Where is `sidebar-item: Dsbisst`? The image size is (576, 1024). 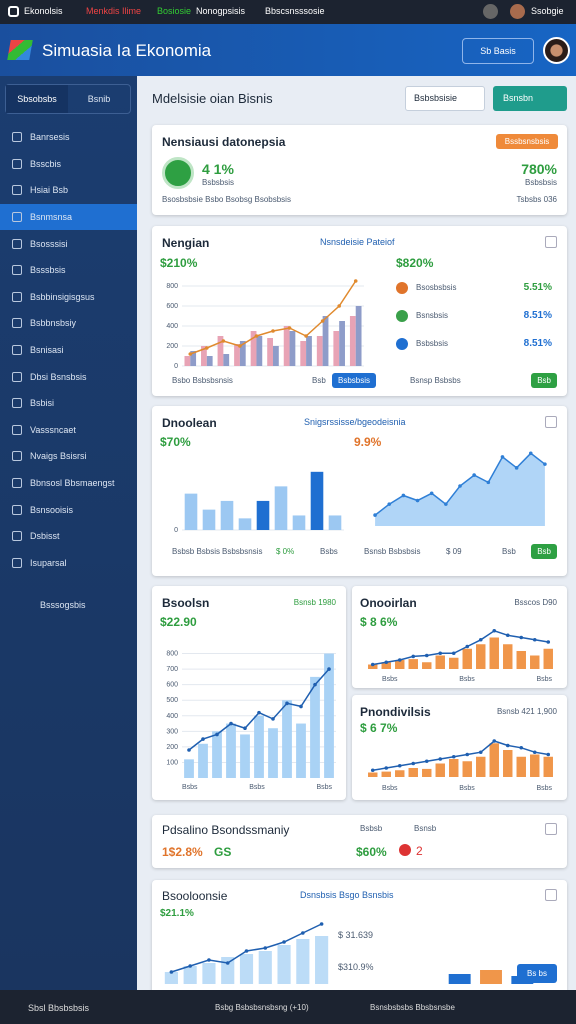 sidebar-item: Dsbisst is located at coordinates (68, 536).